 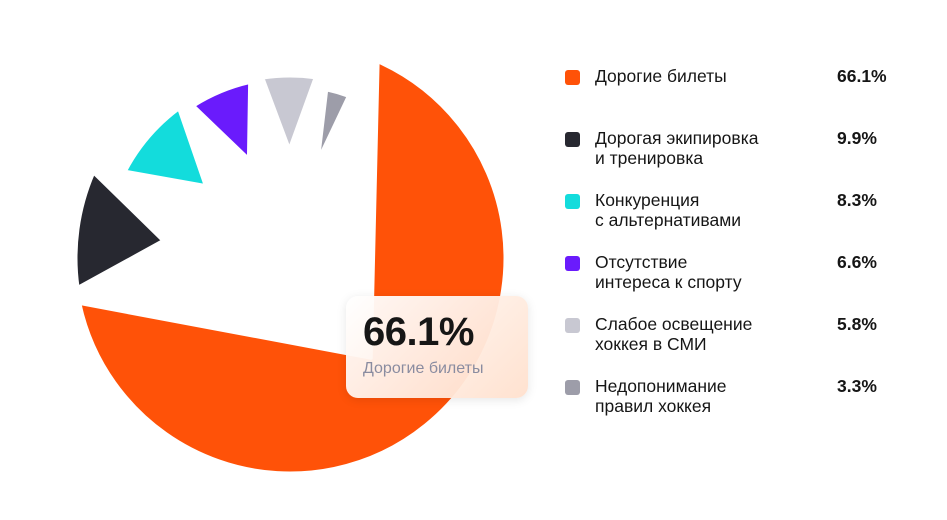 What do you see at coordinates (668, 210) in the screenshot?
I see `legend-label: Конкуренция с альтернативами` at bounding box center [668, 210].